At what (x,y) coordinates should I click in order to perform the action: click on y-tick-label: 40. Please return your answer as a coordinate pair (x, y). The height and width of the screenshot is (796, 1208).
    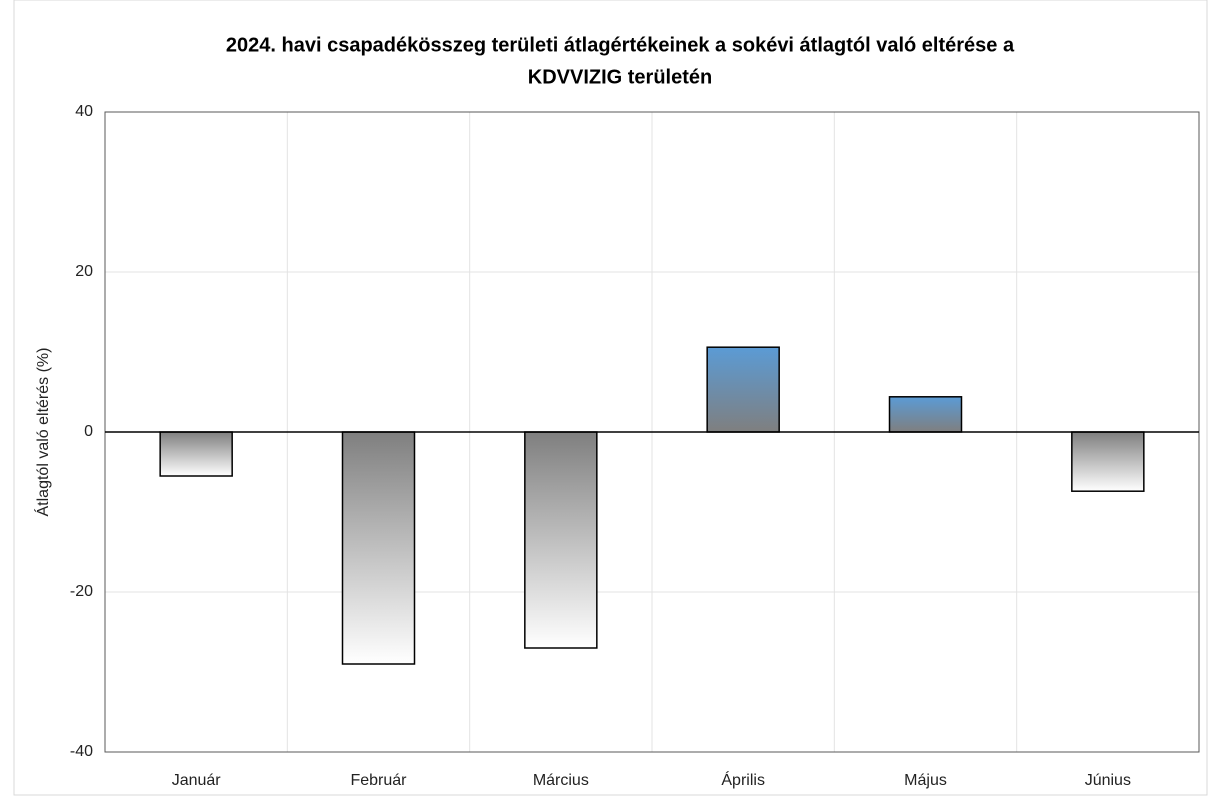
    Looking at the image, I should click on (84, 111).